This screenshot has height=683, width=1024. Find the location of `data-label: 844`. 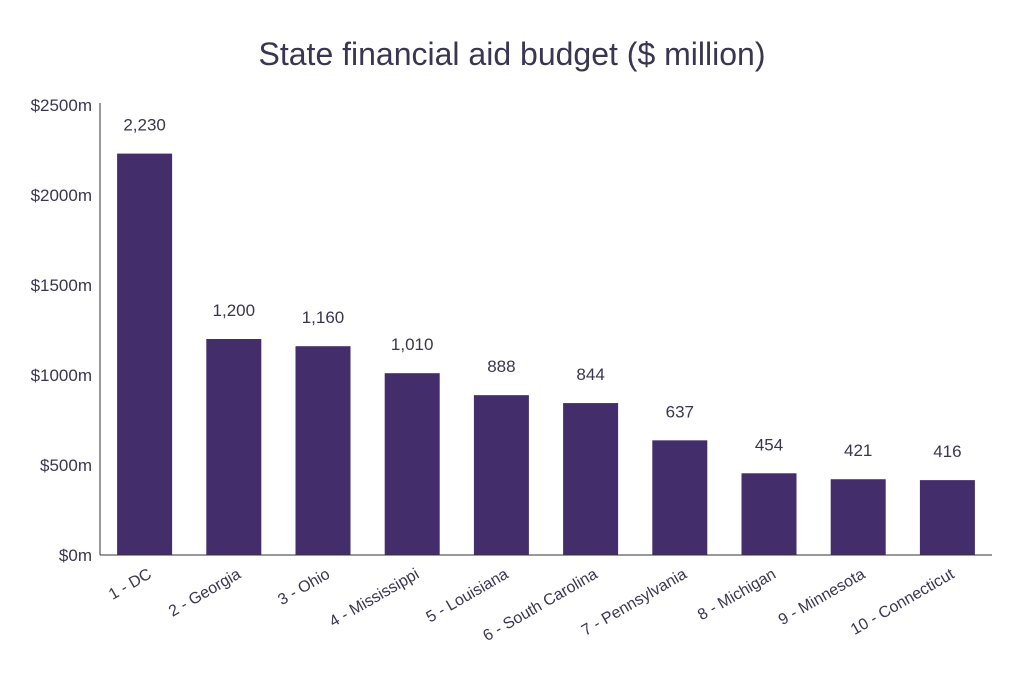

data-label: 844 is located at coordinates (590, 374).